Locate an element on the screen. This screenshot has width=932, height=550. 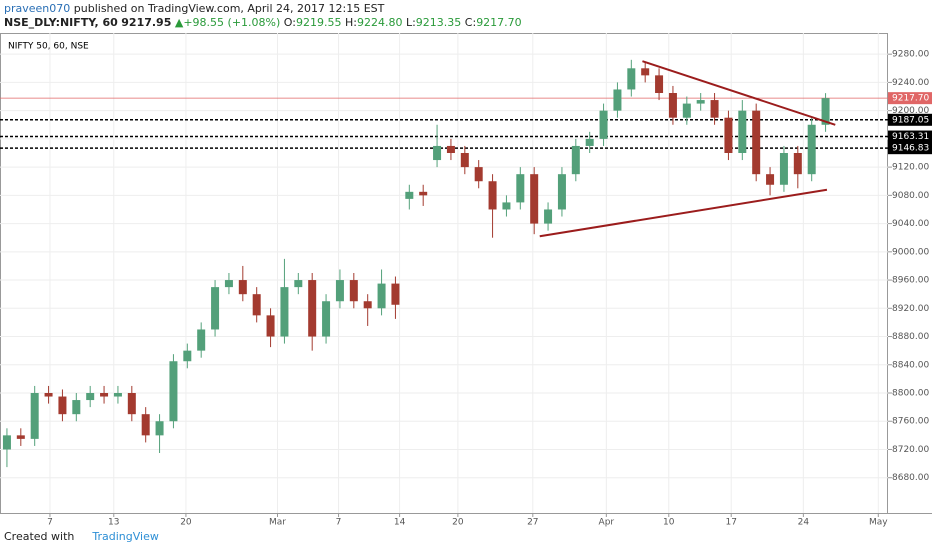
legend: NIFTY 50, 60, NSE is located at coordinates (48, 47).